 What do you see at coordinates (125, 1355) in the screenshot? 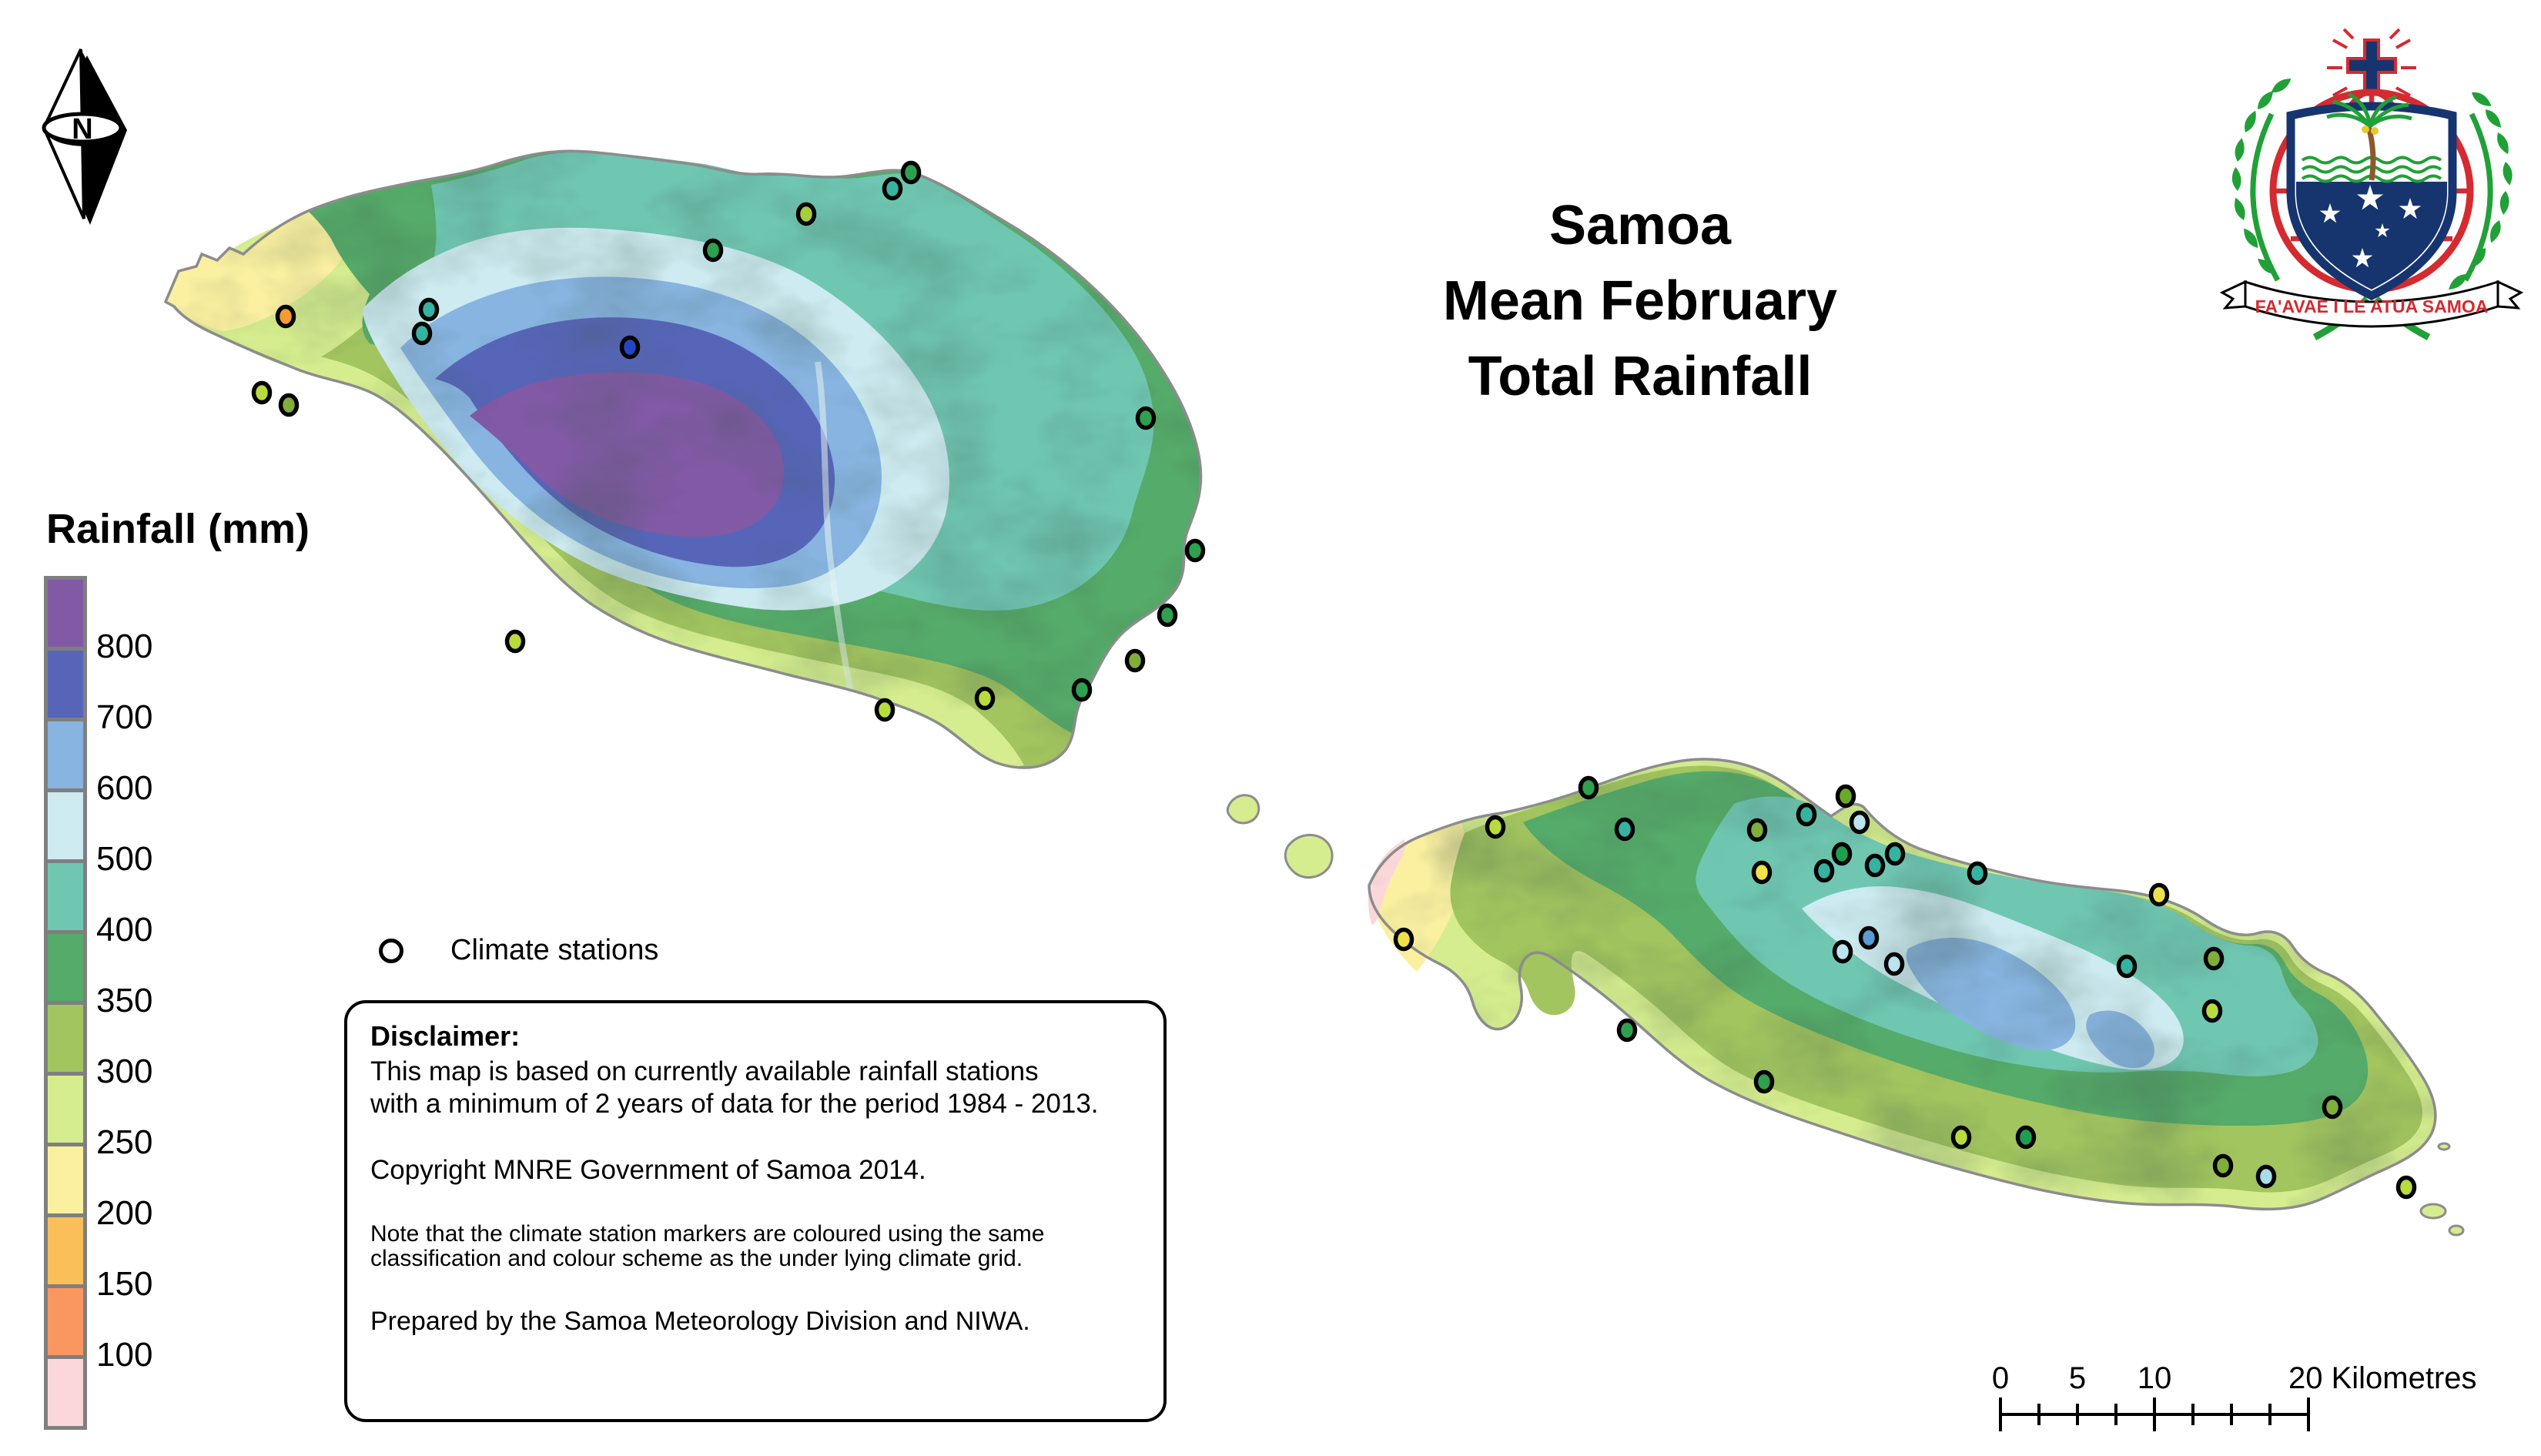
I see `legend-label: 100` at bounding box center [125, 1355].